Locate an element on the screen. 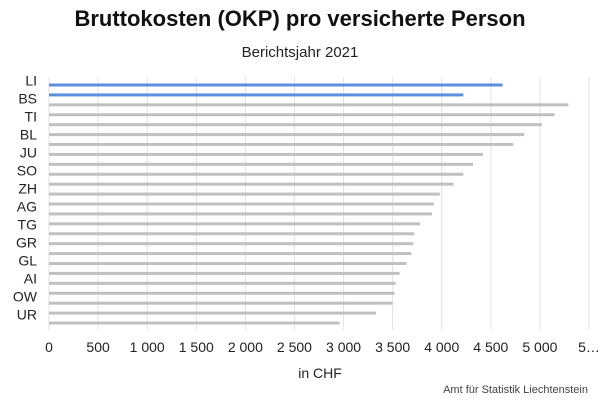 The width and height of the screenshot is (600, 400). x-tick-label: 3 000 is located at coordinates (343, 347).